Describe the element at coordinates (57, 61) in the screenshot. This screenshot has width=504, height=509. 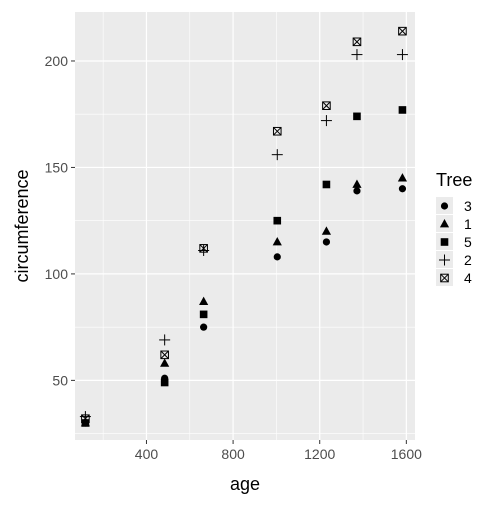
I see `y-tick-label: 200` at that location.